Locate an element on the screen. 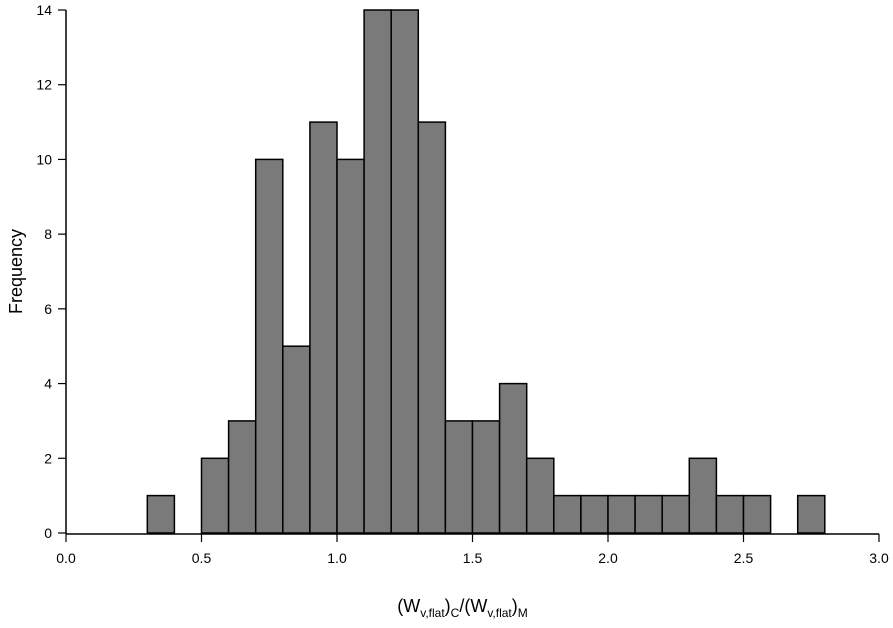 The image size is (893, 628). x-tick-label: 0.5 is located at coordinates (202, 558).